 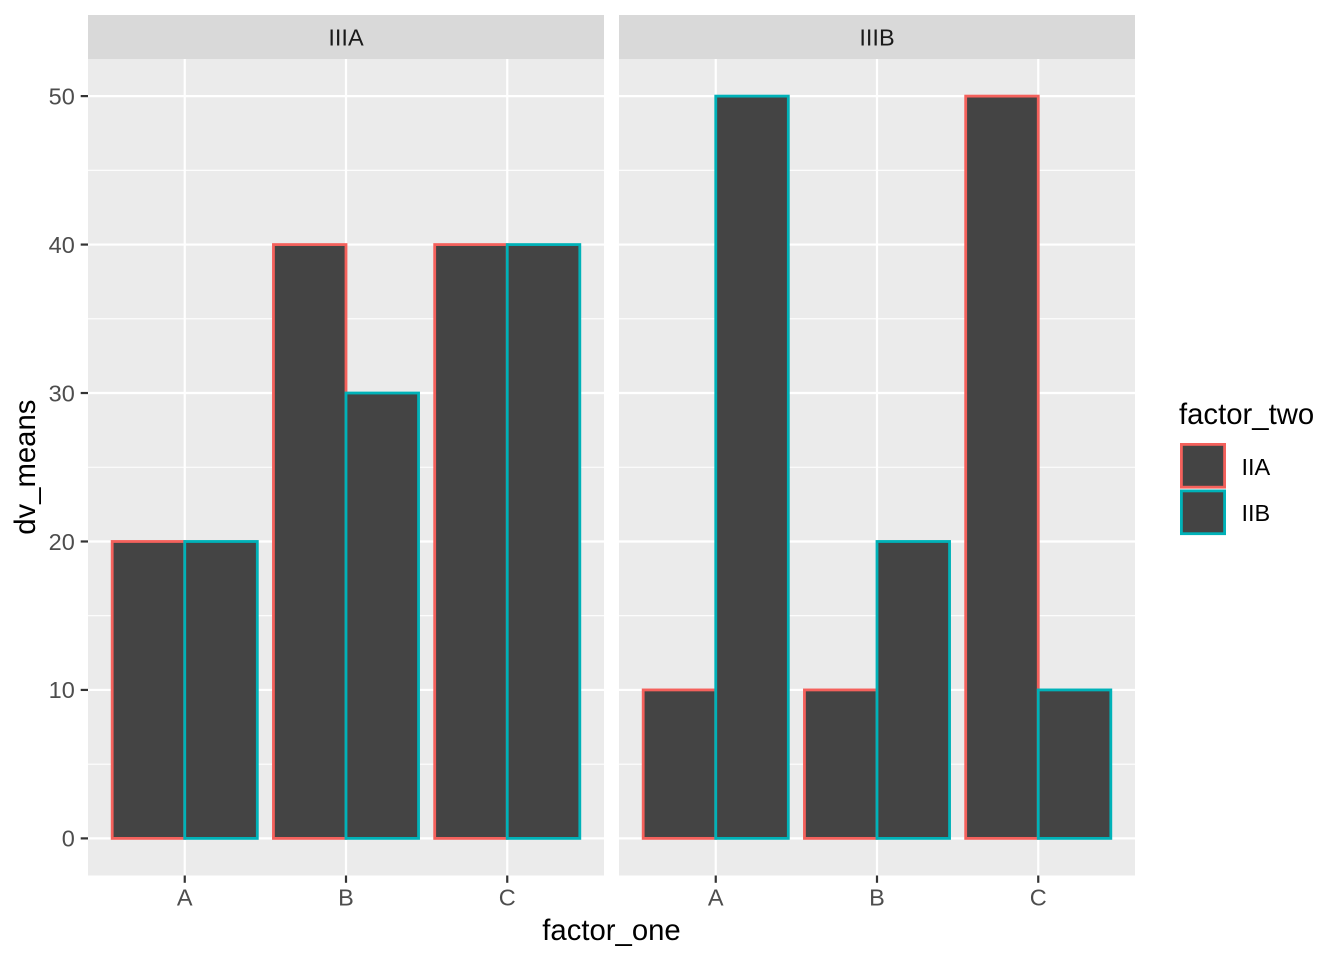 What do you see at coordinates (62, 690) in the screenshot?
I see `svg-text: 10` at bounding box center [62, 690].